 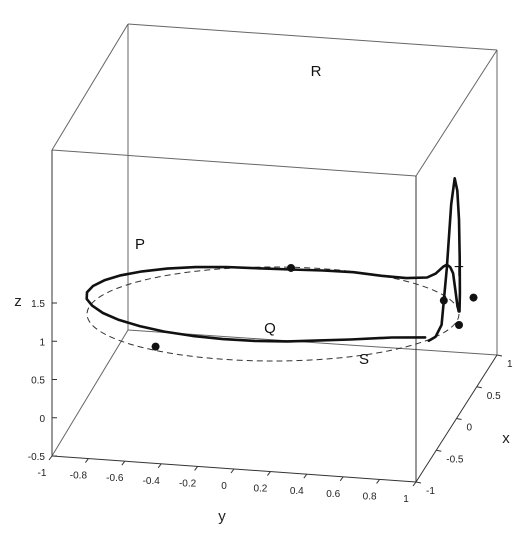 I want to click on reference-circle, so click(x=273, y=314).